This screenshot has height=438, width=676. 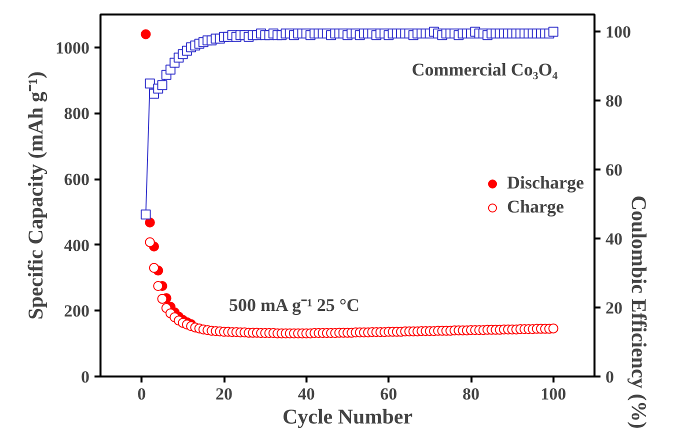 What do you see at coordinates (614, 170) in the screenshot?
I see `y2-tick-label: 60` at bounding box center [614, 170].